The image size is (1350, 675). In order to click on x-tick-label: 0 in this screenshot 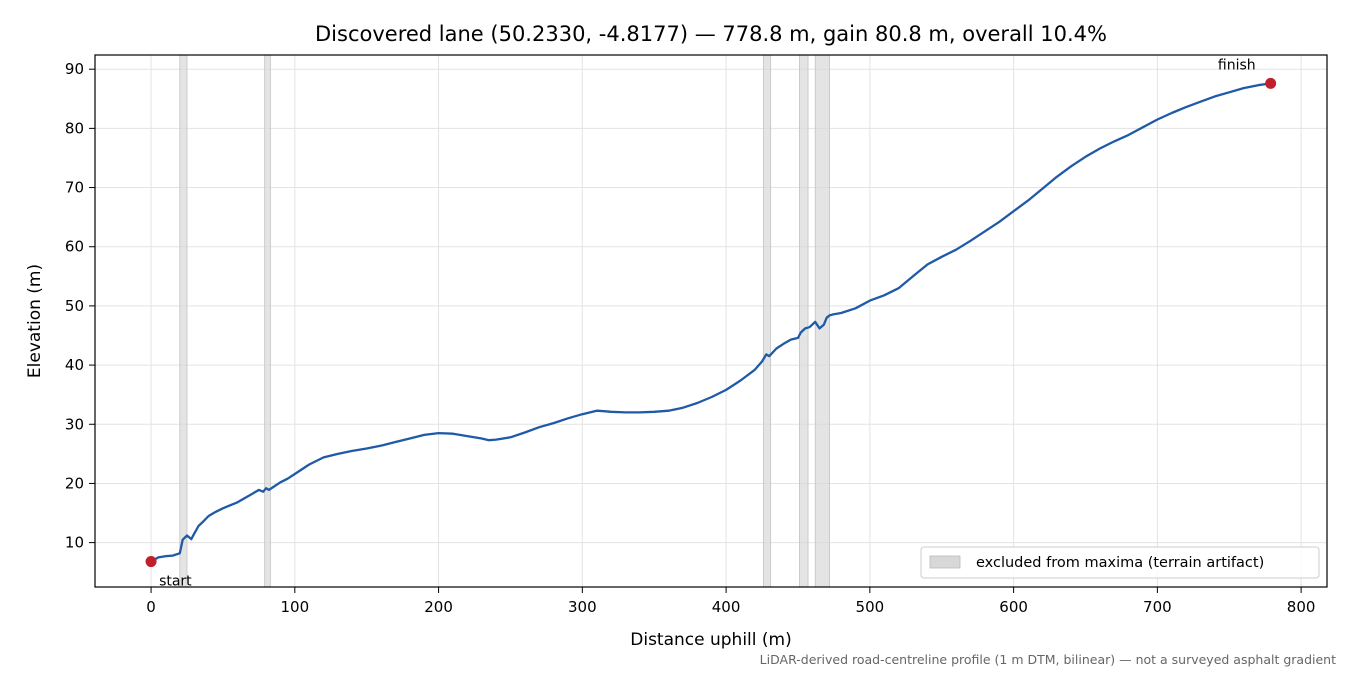, I will do `click(151, 607)`.